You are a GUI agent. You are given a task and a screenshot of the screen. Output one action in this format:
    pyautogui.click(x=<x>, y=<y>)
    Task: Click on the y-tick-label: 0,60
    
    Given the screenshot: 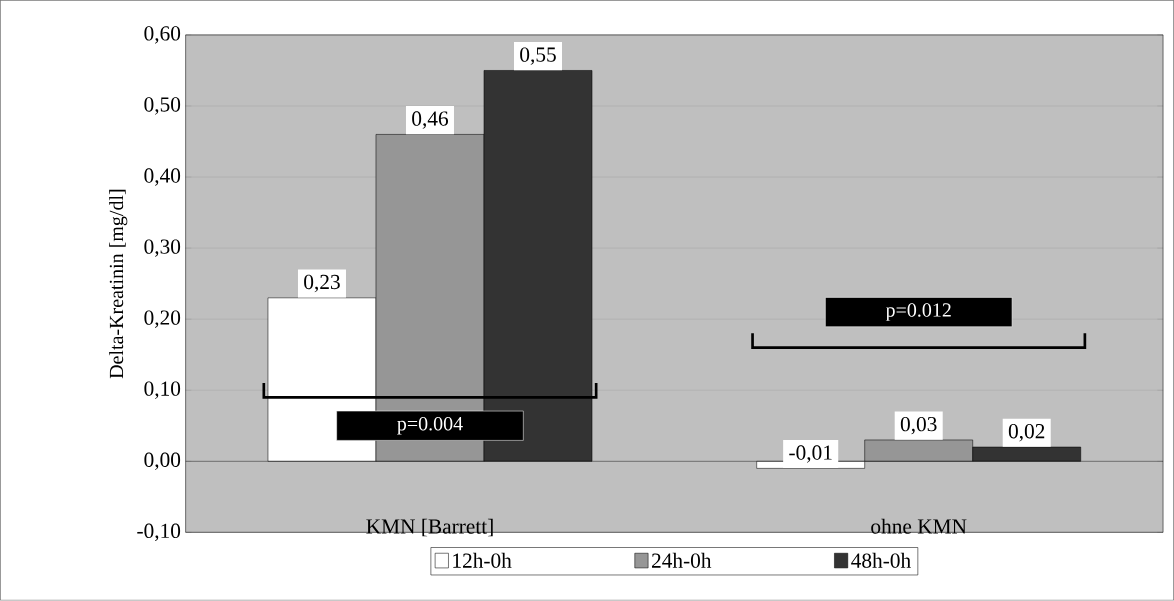 What is the action you would take?
    pyautogui.click(x=162, y=35)
    